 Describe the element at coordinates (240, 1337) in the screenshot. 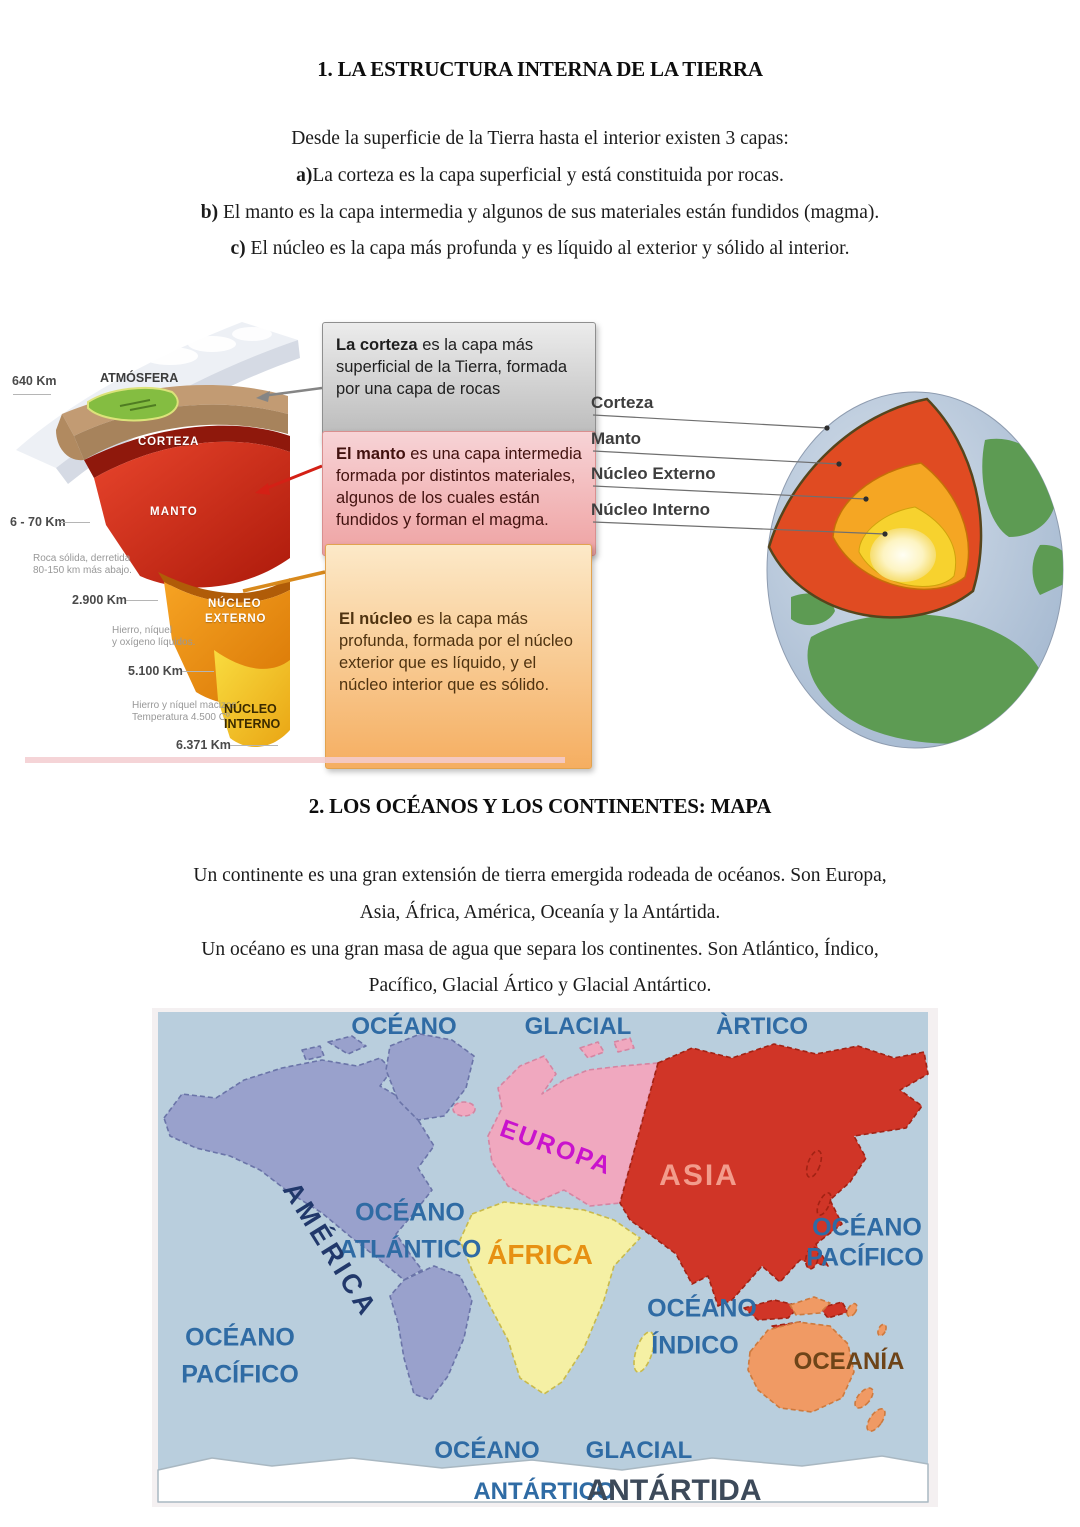

I see `map-label-pacific-west-oceano: OCÉANO` at that location.